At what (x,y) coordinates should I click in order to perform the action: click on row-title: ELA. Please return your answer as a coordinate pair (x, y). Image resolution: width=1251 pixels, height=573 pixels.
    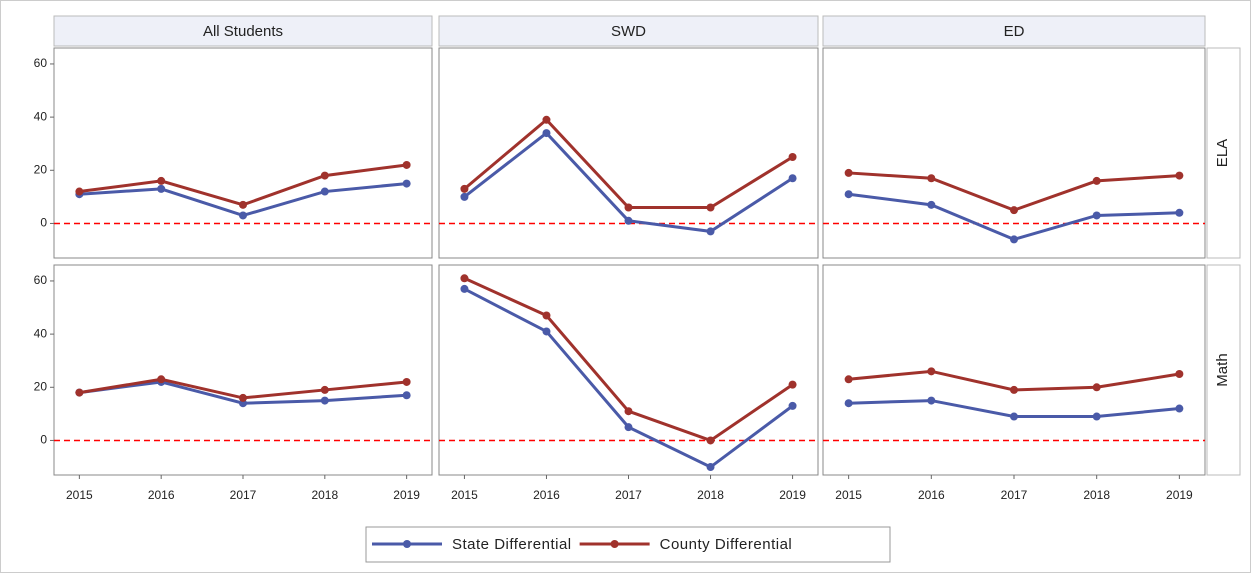
    Looking at the image, I should click on (1222, 153).